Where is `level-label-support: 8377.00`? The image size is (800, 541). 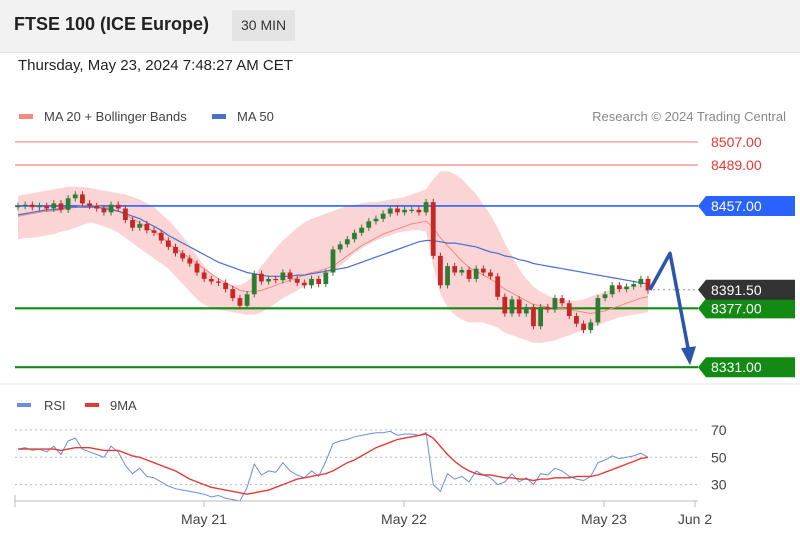 level-label-support: 8377.00 is located at coordinates (736, 308).